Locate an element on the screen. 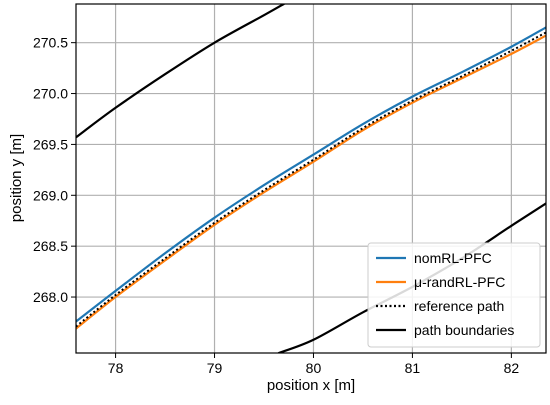 This screenshot has width=550, height=405. x-tick-label: 82 is located at coordinates (512, 368).